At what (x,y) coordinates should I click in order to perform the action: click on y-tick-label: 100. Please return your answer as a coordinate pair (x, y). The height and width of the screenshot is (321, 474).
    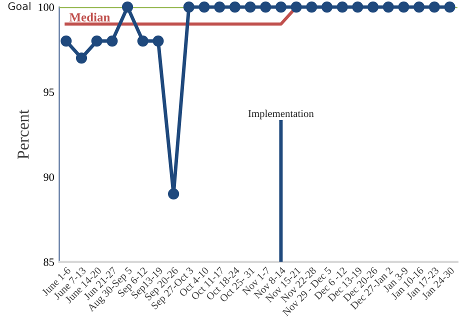
    Looking at the image, I should click on (46, 8).